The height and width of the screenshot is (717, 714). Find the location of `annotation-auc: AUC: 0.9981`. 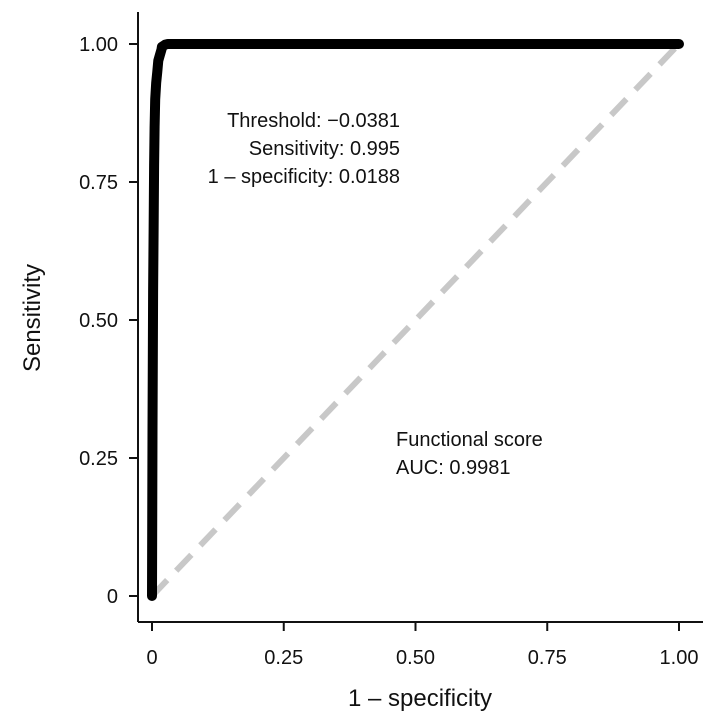

annotation-auc: AUC: 0.9981 is located at coordinates (453, 468).